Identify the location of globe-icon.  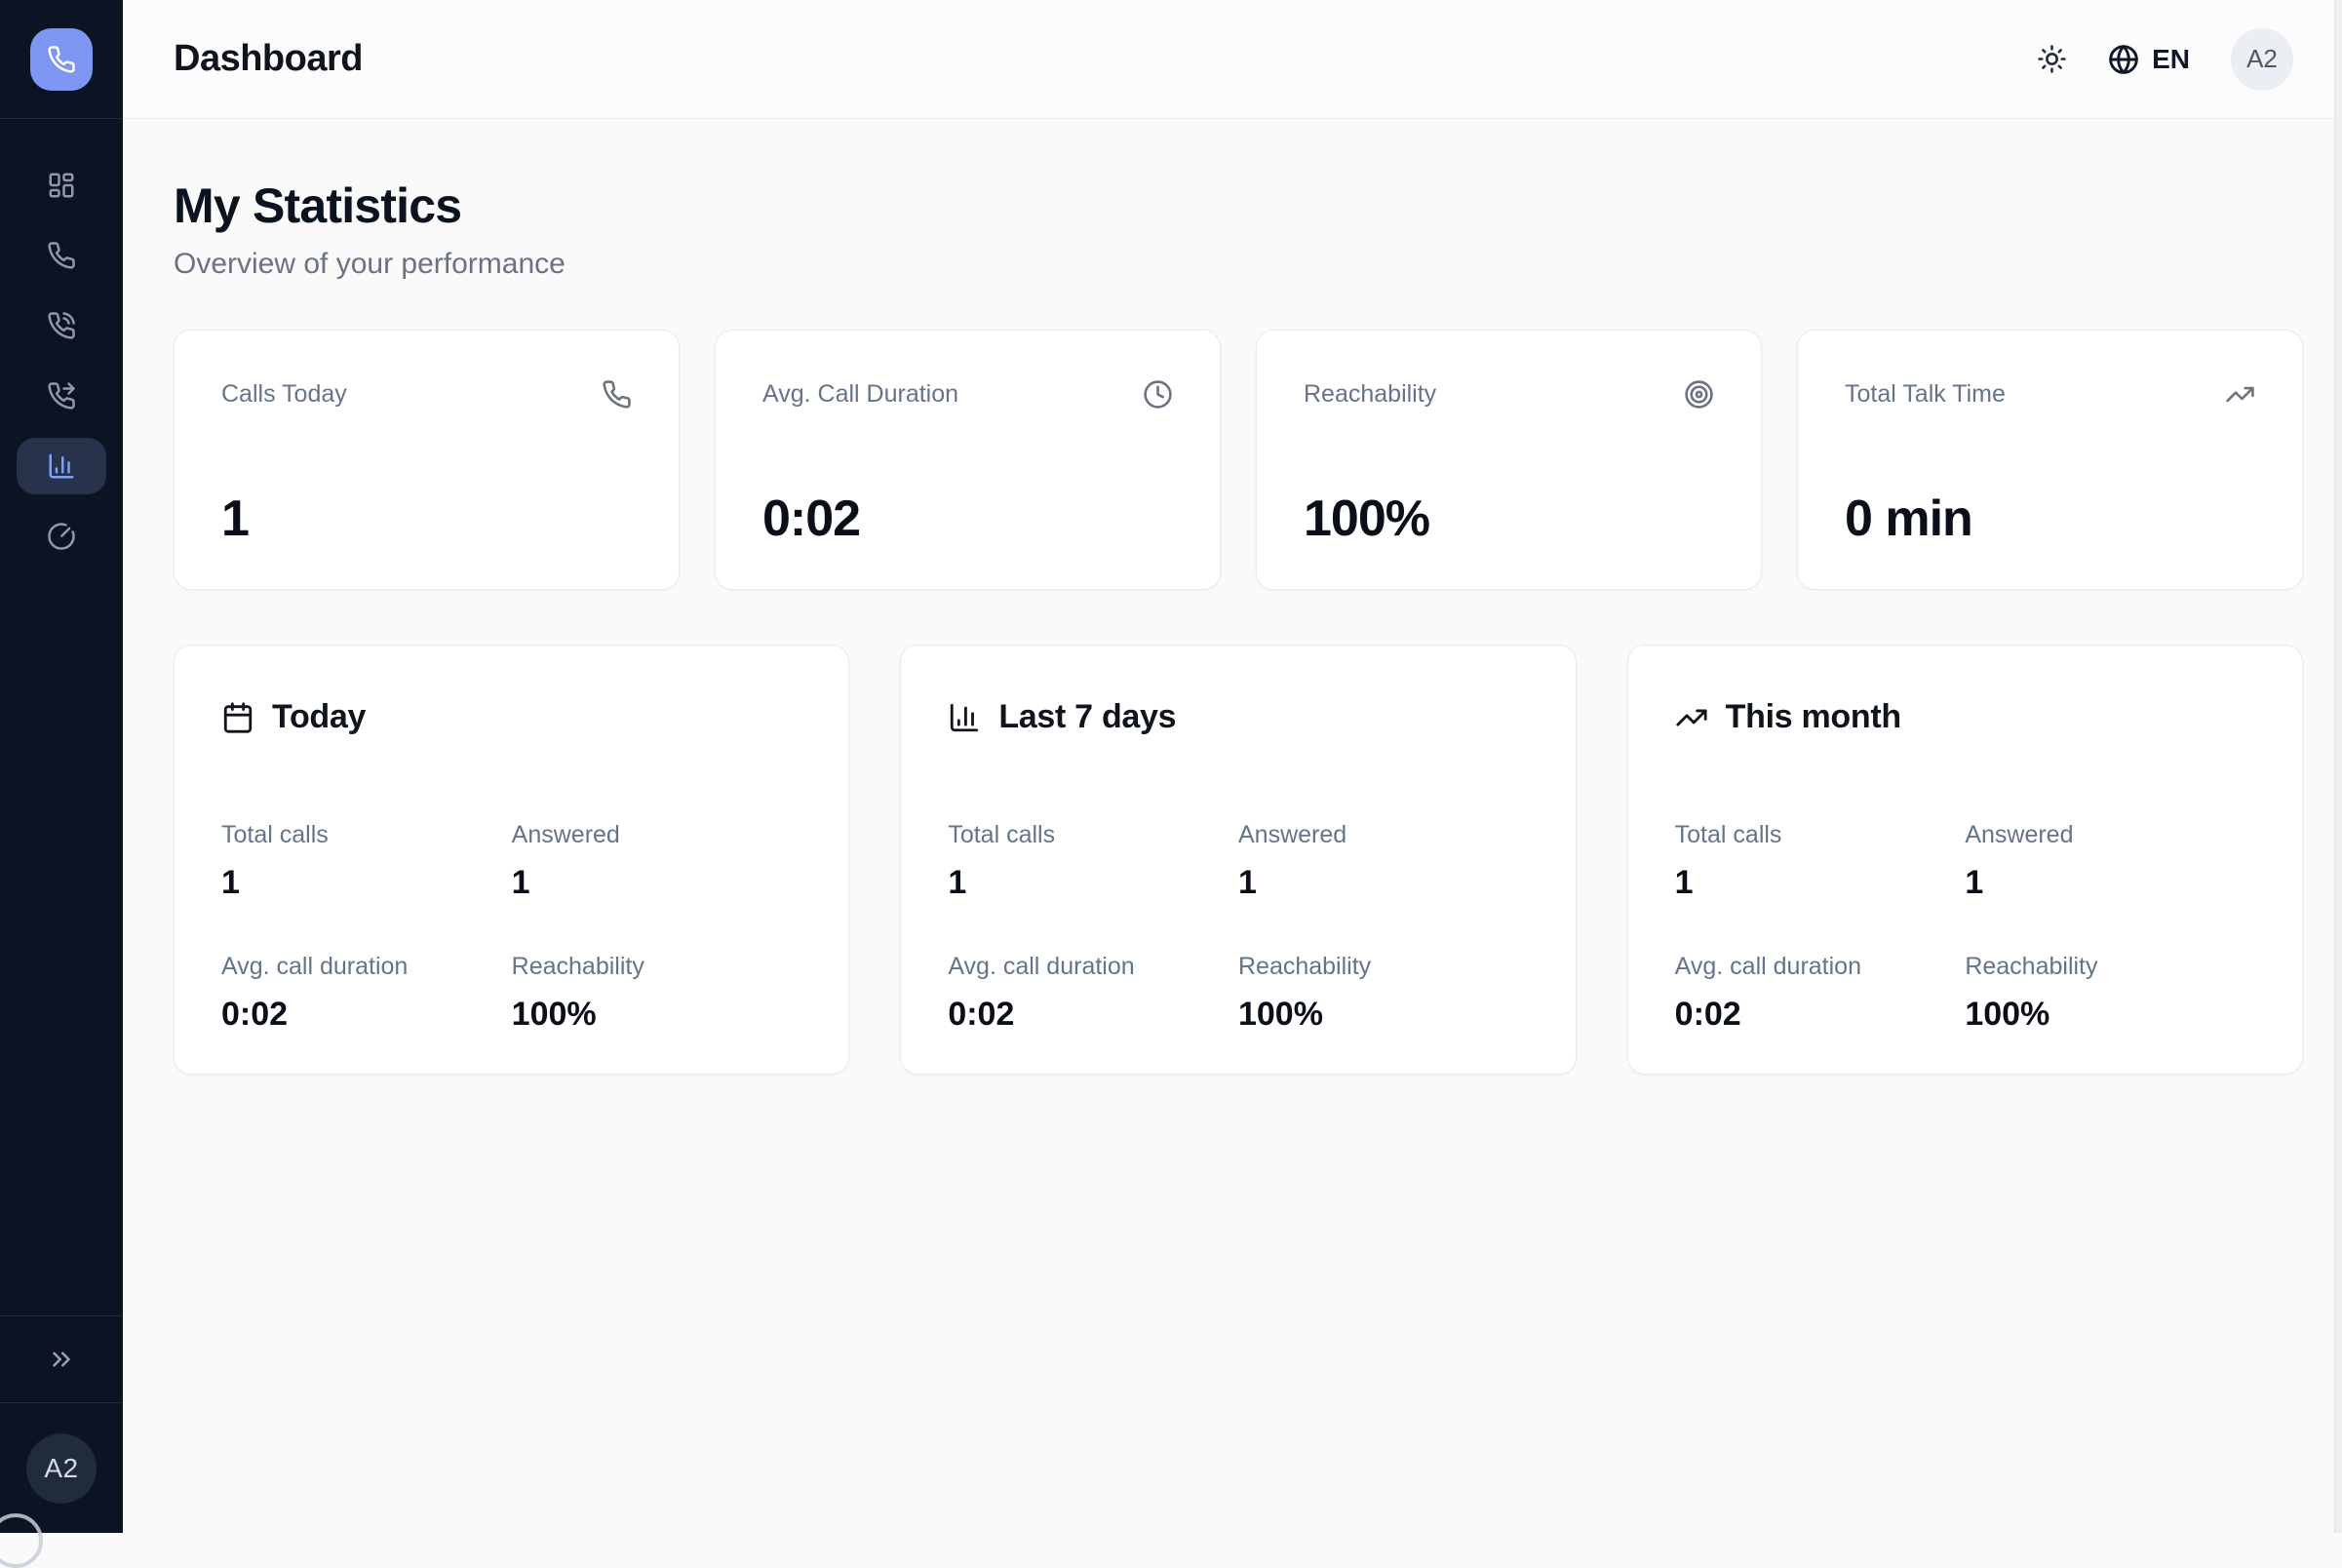
(2123, 59).